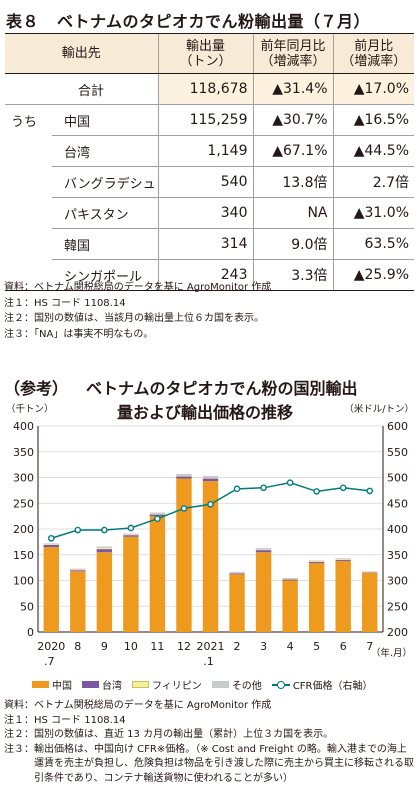 The image size is (420, 807). Describe the element at coordinates (373, 120) in the screenshot. I see `row-mom: ▲16.5%` at that location.